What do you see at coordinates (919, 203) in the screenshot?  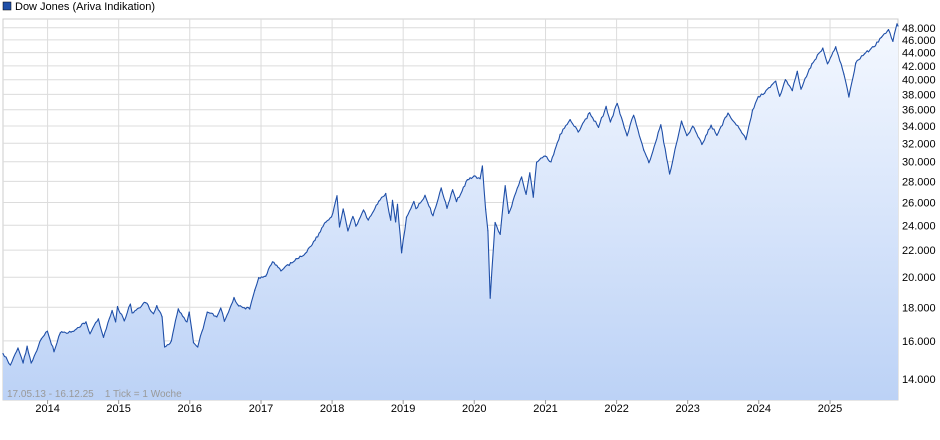 I see `y-tick-label: 26.000` at bounding box center [919, 203].